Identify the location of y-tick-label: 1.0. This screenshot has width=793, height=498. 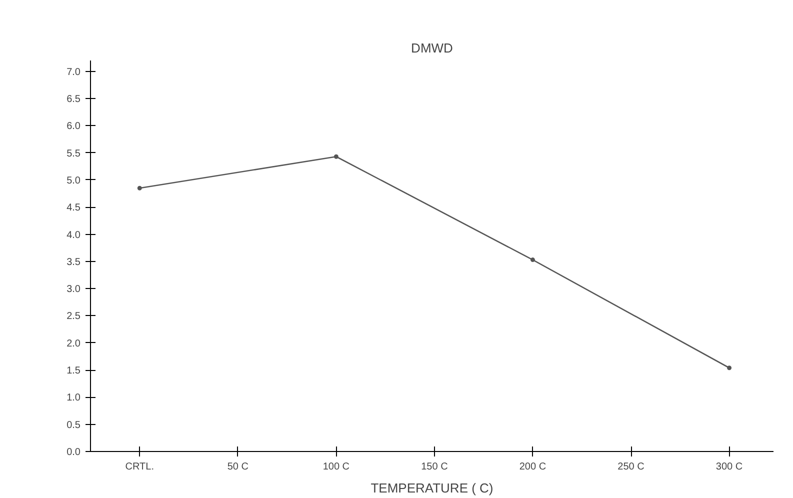
(73, 398).